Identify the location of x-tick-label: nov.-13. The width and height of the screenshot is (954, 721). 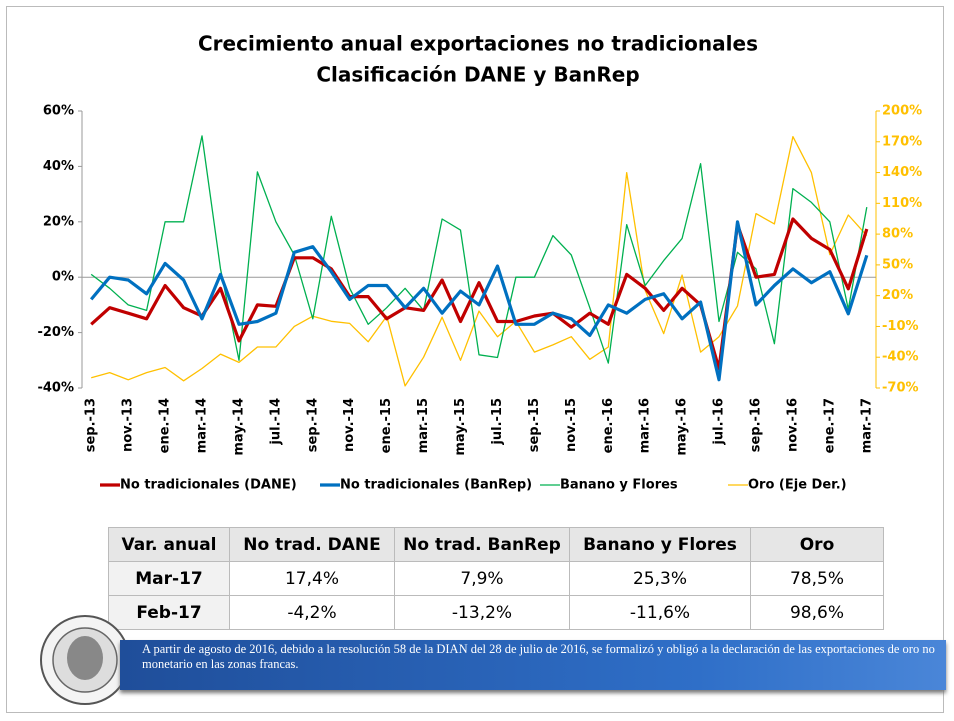
(128, 425).